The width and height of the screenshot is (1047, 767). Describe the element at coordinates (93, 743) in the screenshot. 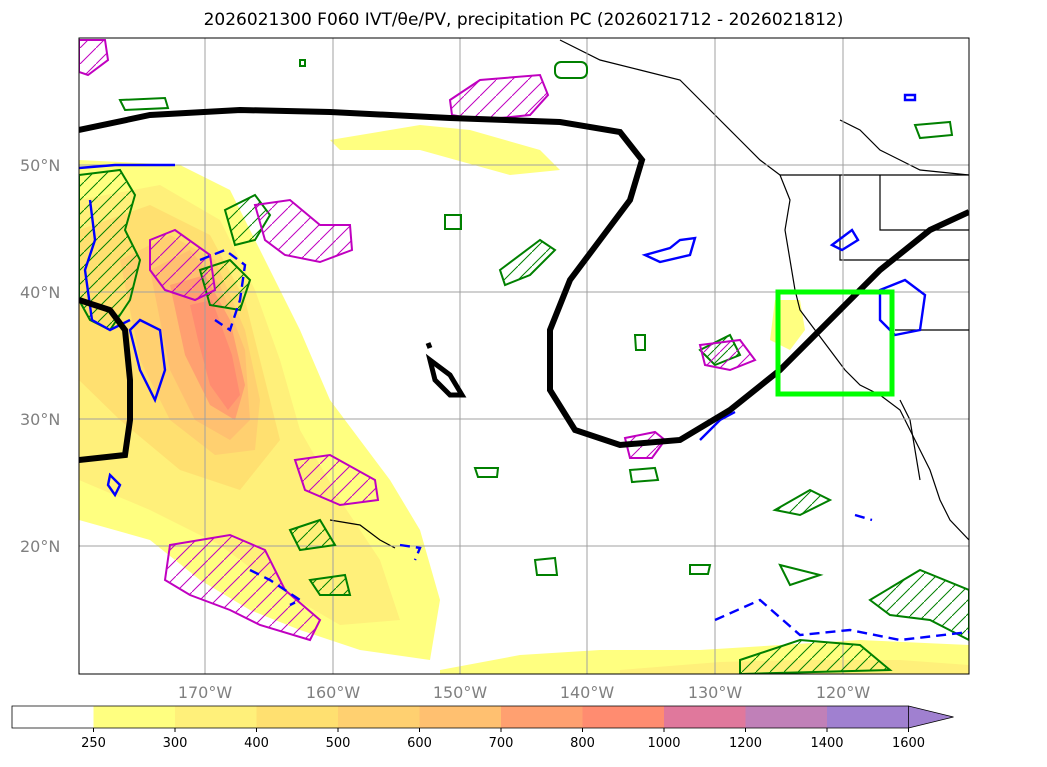

I see `colorbar-tick-label: 250` at that location.